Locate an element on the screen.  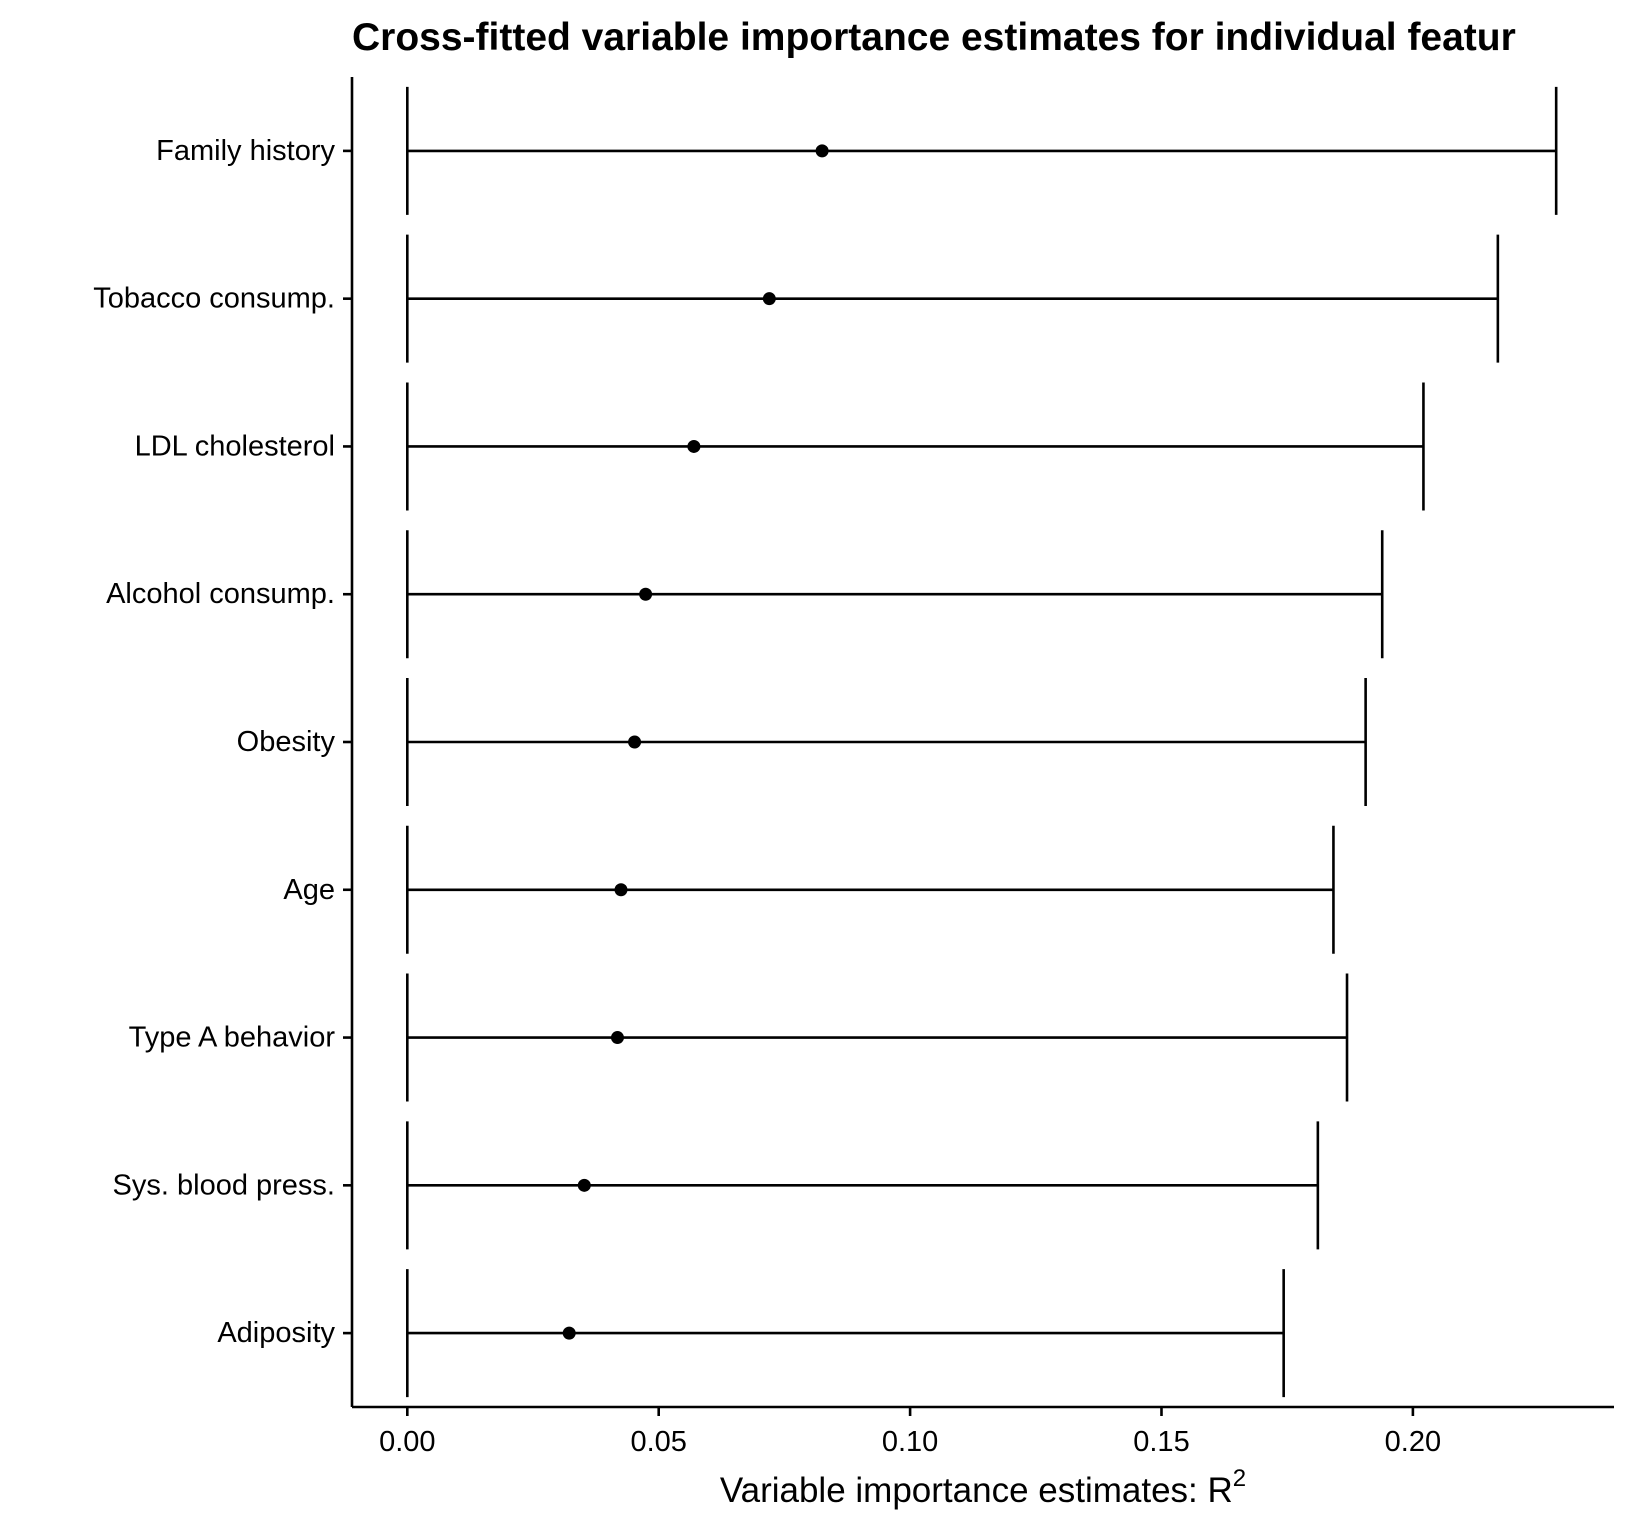
y-tick-label-ldl-cholesterol: LDL cholesterol is located at coordinates (235, 446).